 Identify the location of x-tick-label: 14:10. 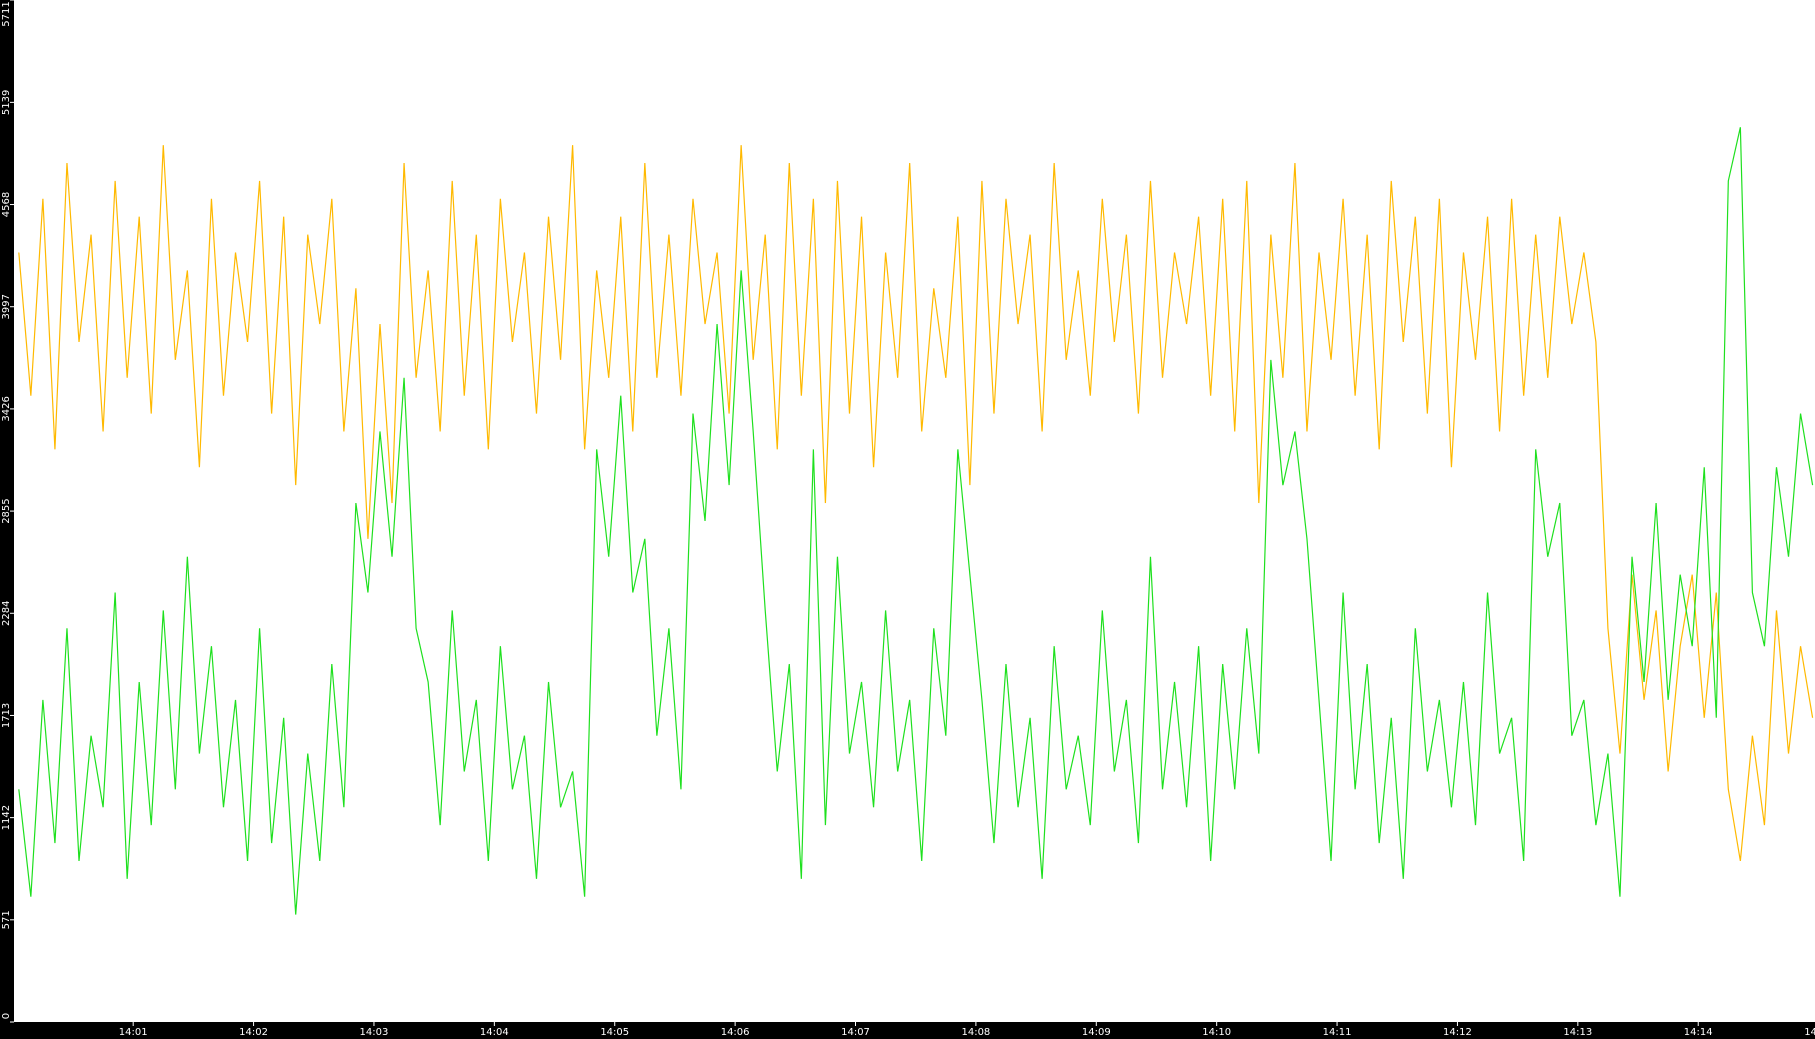
(1216, 1032).